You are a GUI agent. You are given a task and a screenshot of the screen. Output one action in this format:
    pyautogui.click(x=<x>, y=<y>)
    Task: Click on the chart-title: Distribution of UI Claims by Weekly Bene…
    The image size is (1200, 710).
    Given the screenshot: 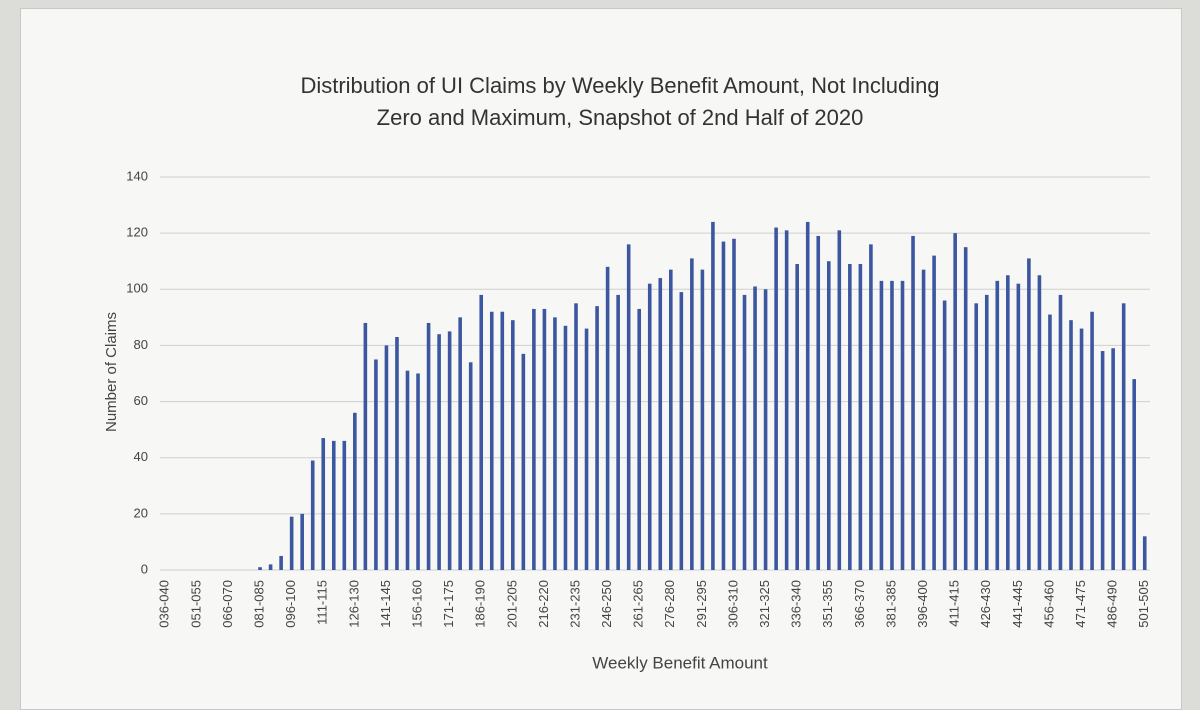 What is the action you would take?
    pyautogui.click(x=620, y=101)
    